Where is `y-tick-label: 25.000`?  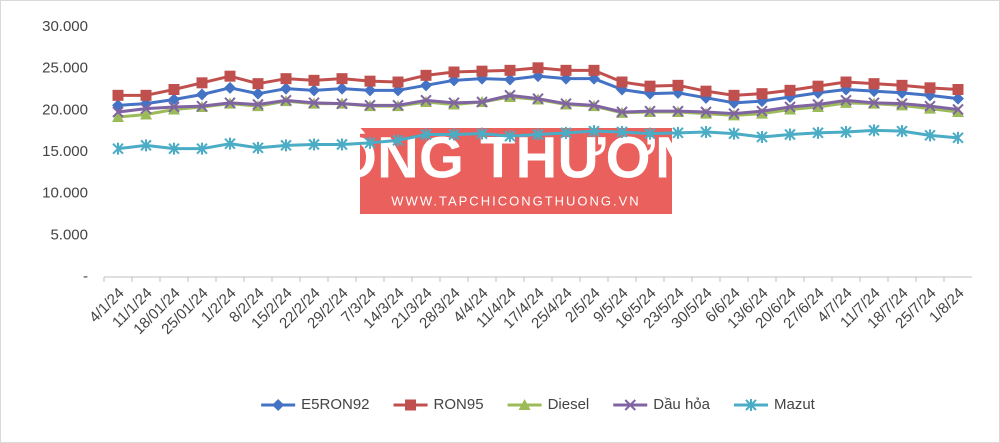 y-tick-label: 25.000 is located at coordinates (65, 68).